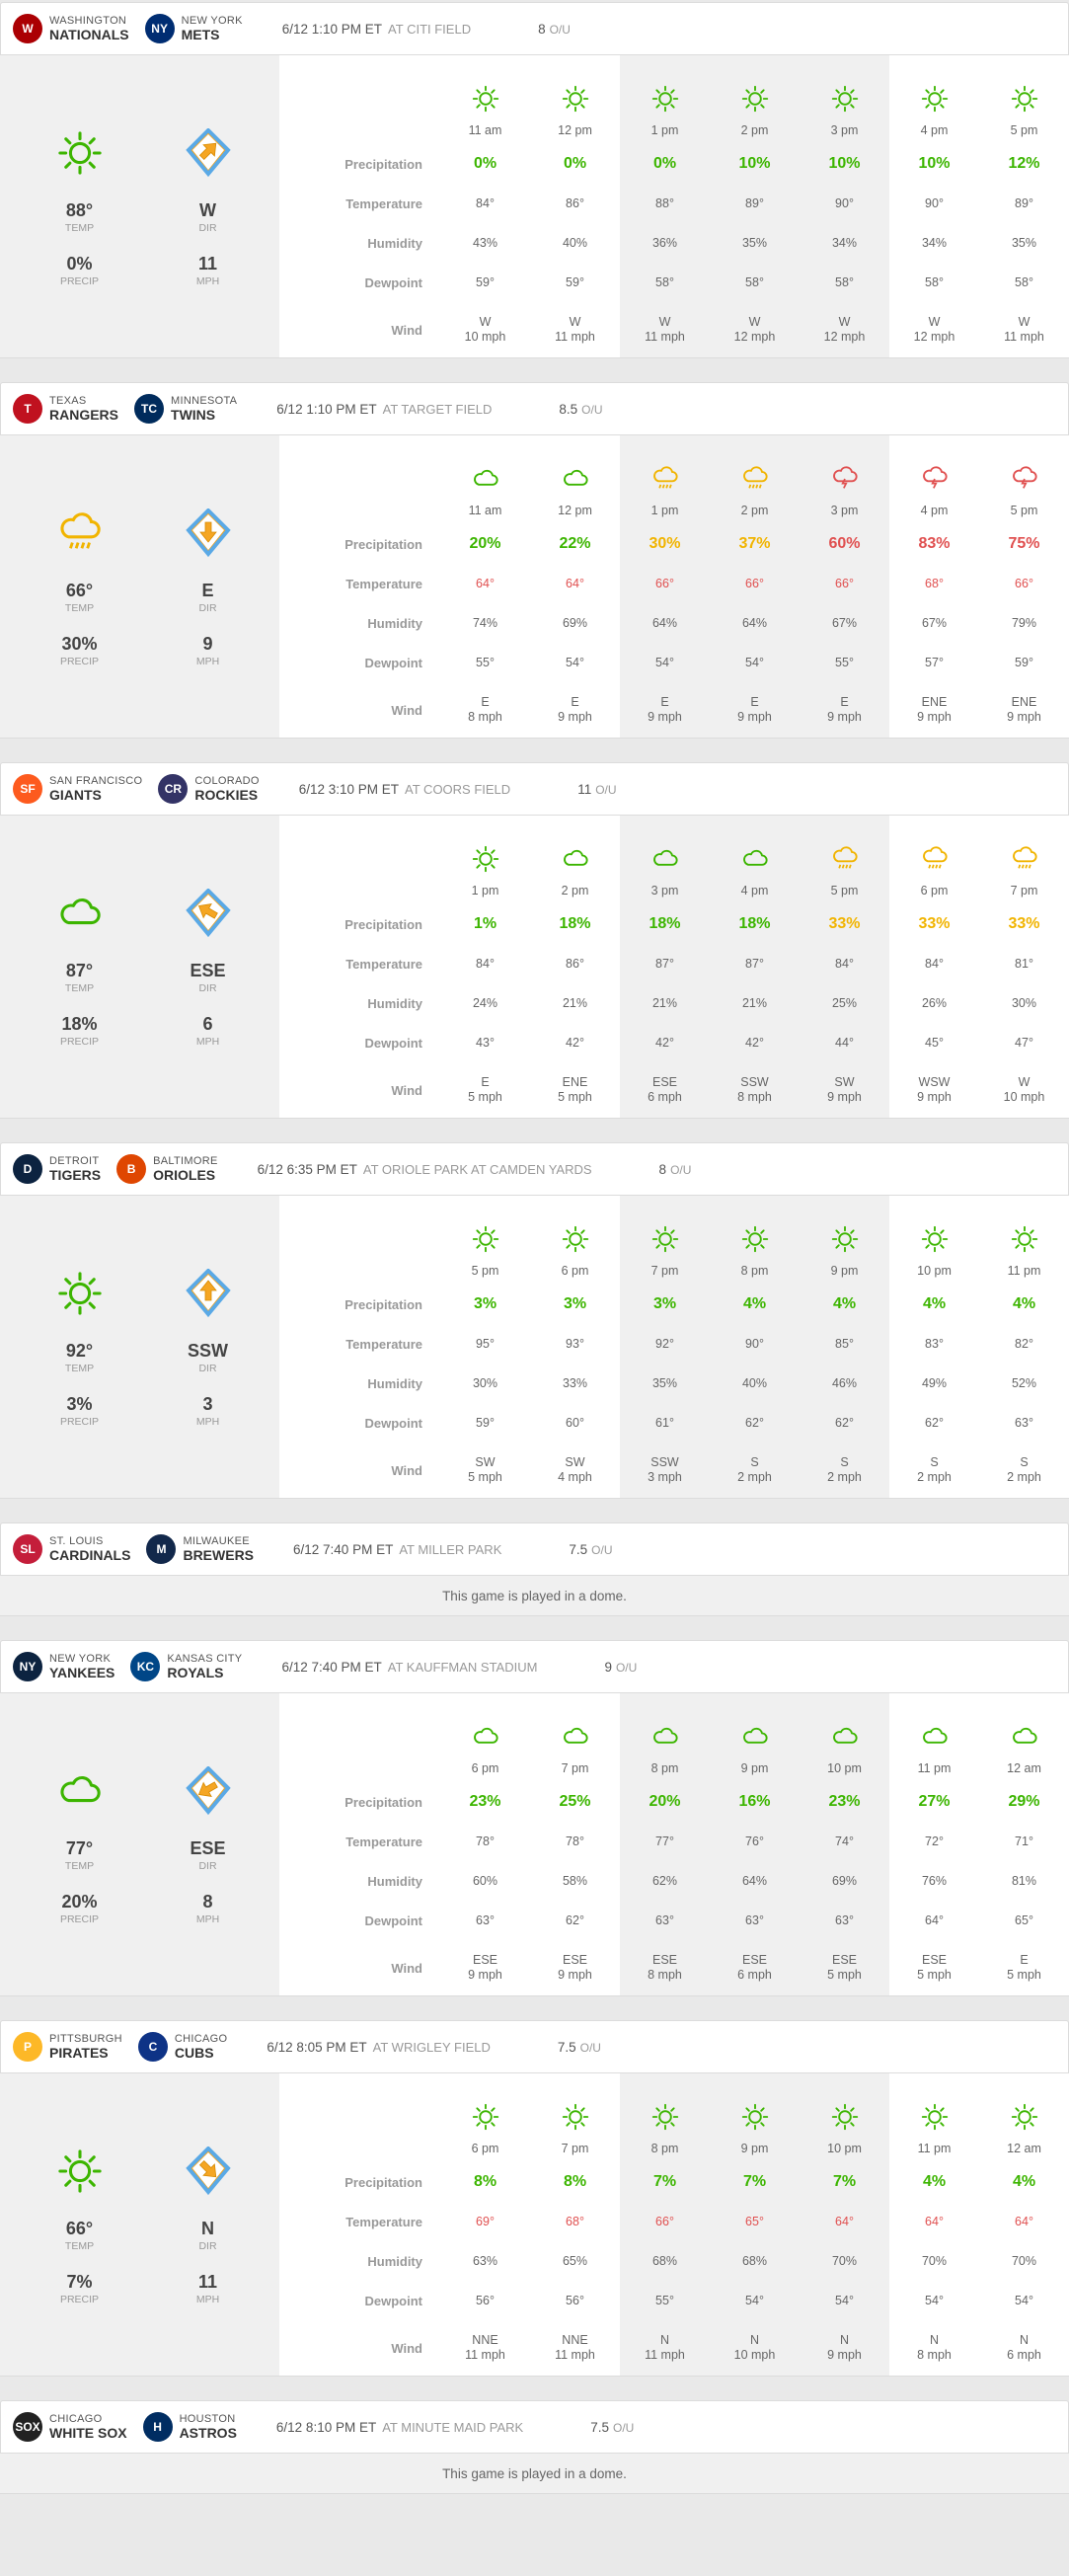 The width and height of the screenshot is (1069, 2576). I want to click on hour-precip: 18%, so click(575, 923).